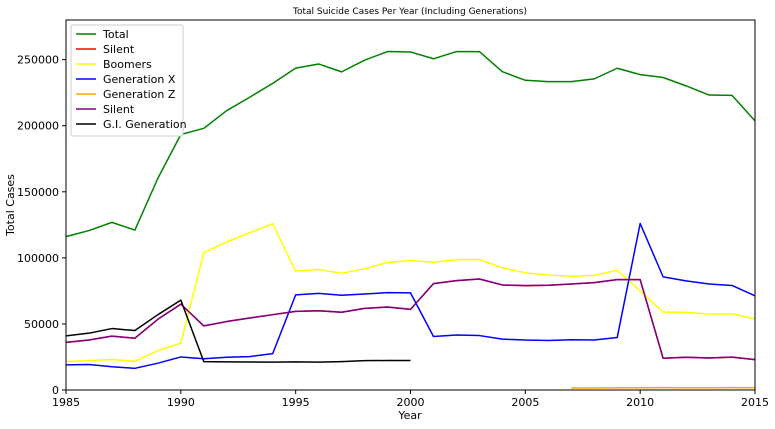 Image resolution: width=775 pixels, height=429 pixels. What do you see at coordinates (10, 205) in the screenshot?
I see `y-axis-title: Total Cases` at bounding box center [10, 205].